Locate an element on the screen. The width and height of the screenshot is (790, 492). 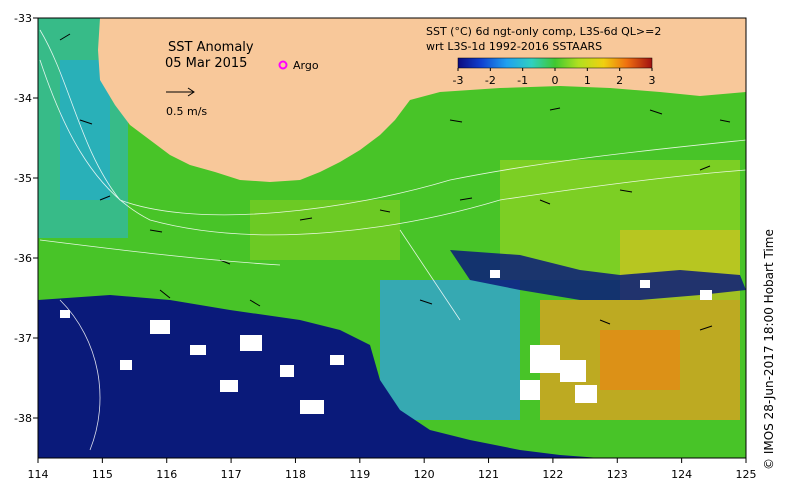
x-tick-label: 123 is located at coordinates (617, 474).